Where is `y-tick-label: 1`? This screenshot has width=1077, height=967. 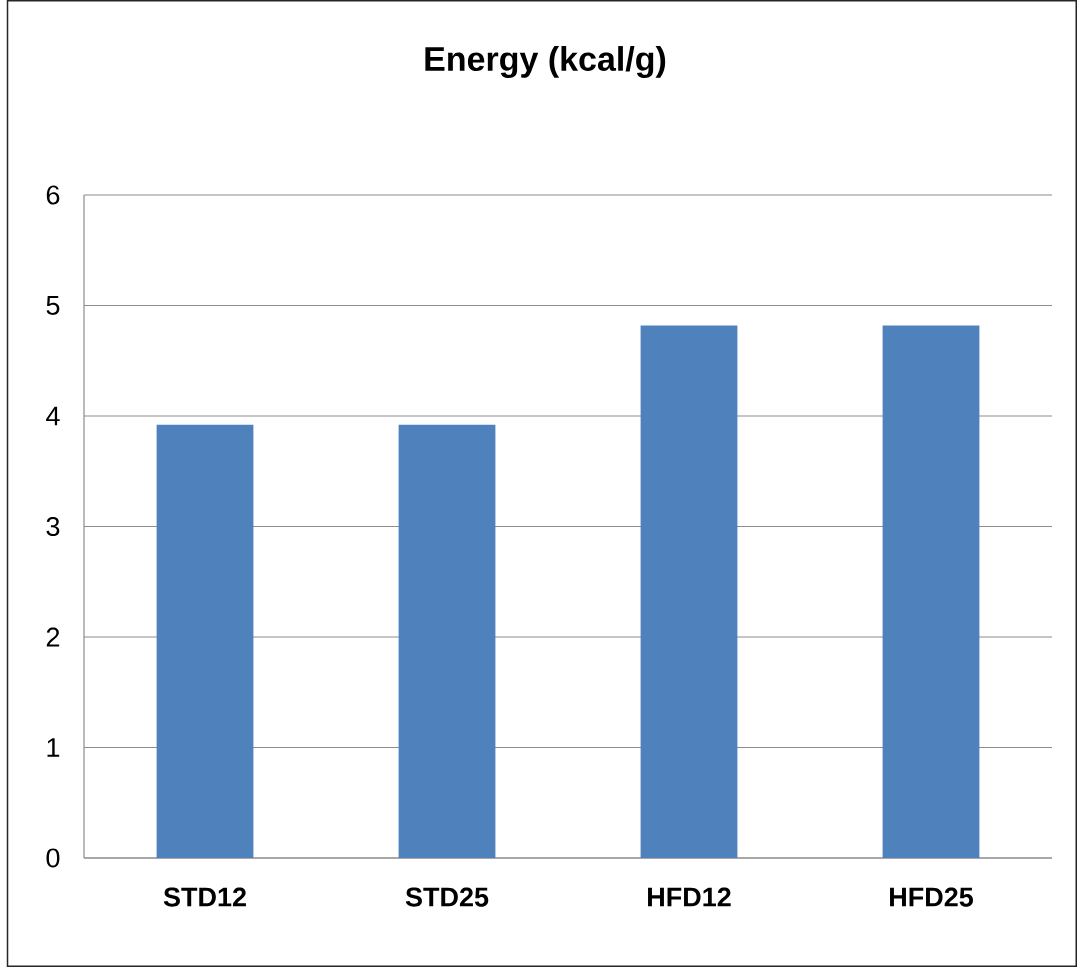 y-tick-label: 1 is located at coordinates (53, 747).